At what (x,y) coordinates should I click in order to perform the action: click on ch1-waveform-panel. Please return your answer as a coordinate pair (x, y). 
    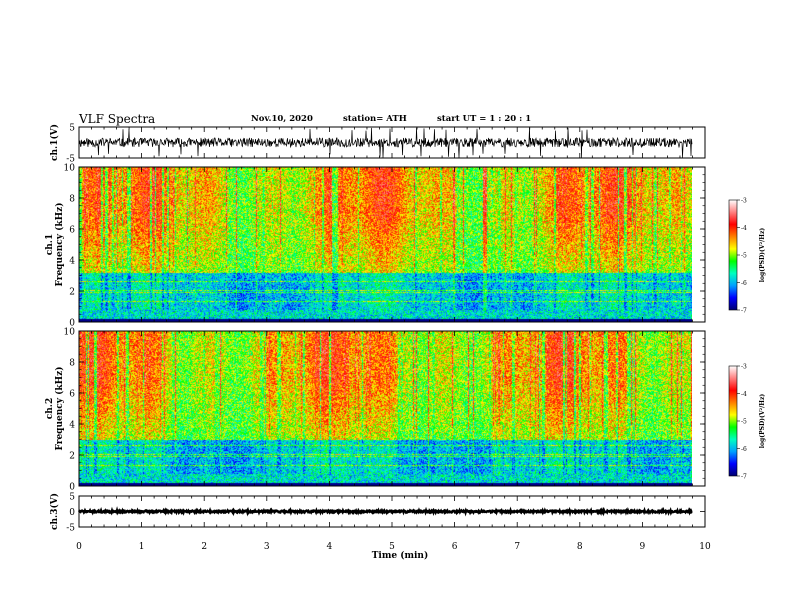
    Looking at the image, I should click on (385, 142).